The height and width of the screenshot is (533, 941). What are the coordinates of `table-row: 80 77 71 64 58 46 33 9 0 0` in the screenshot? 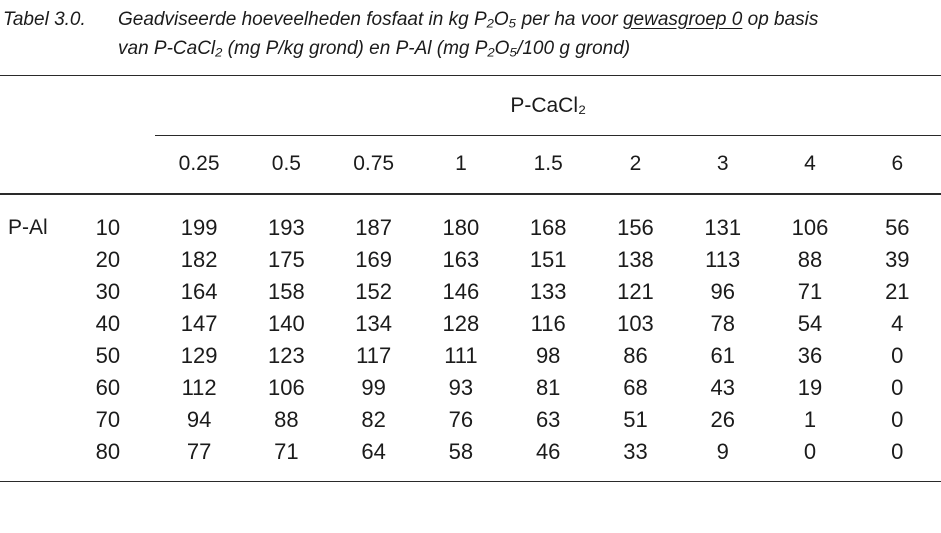 It's located at (470, 459).